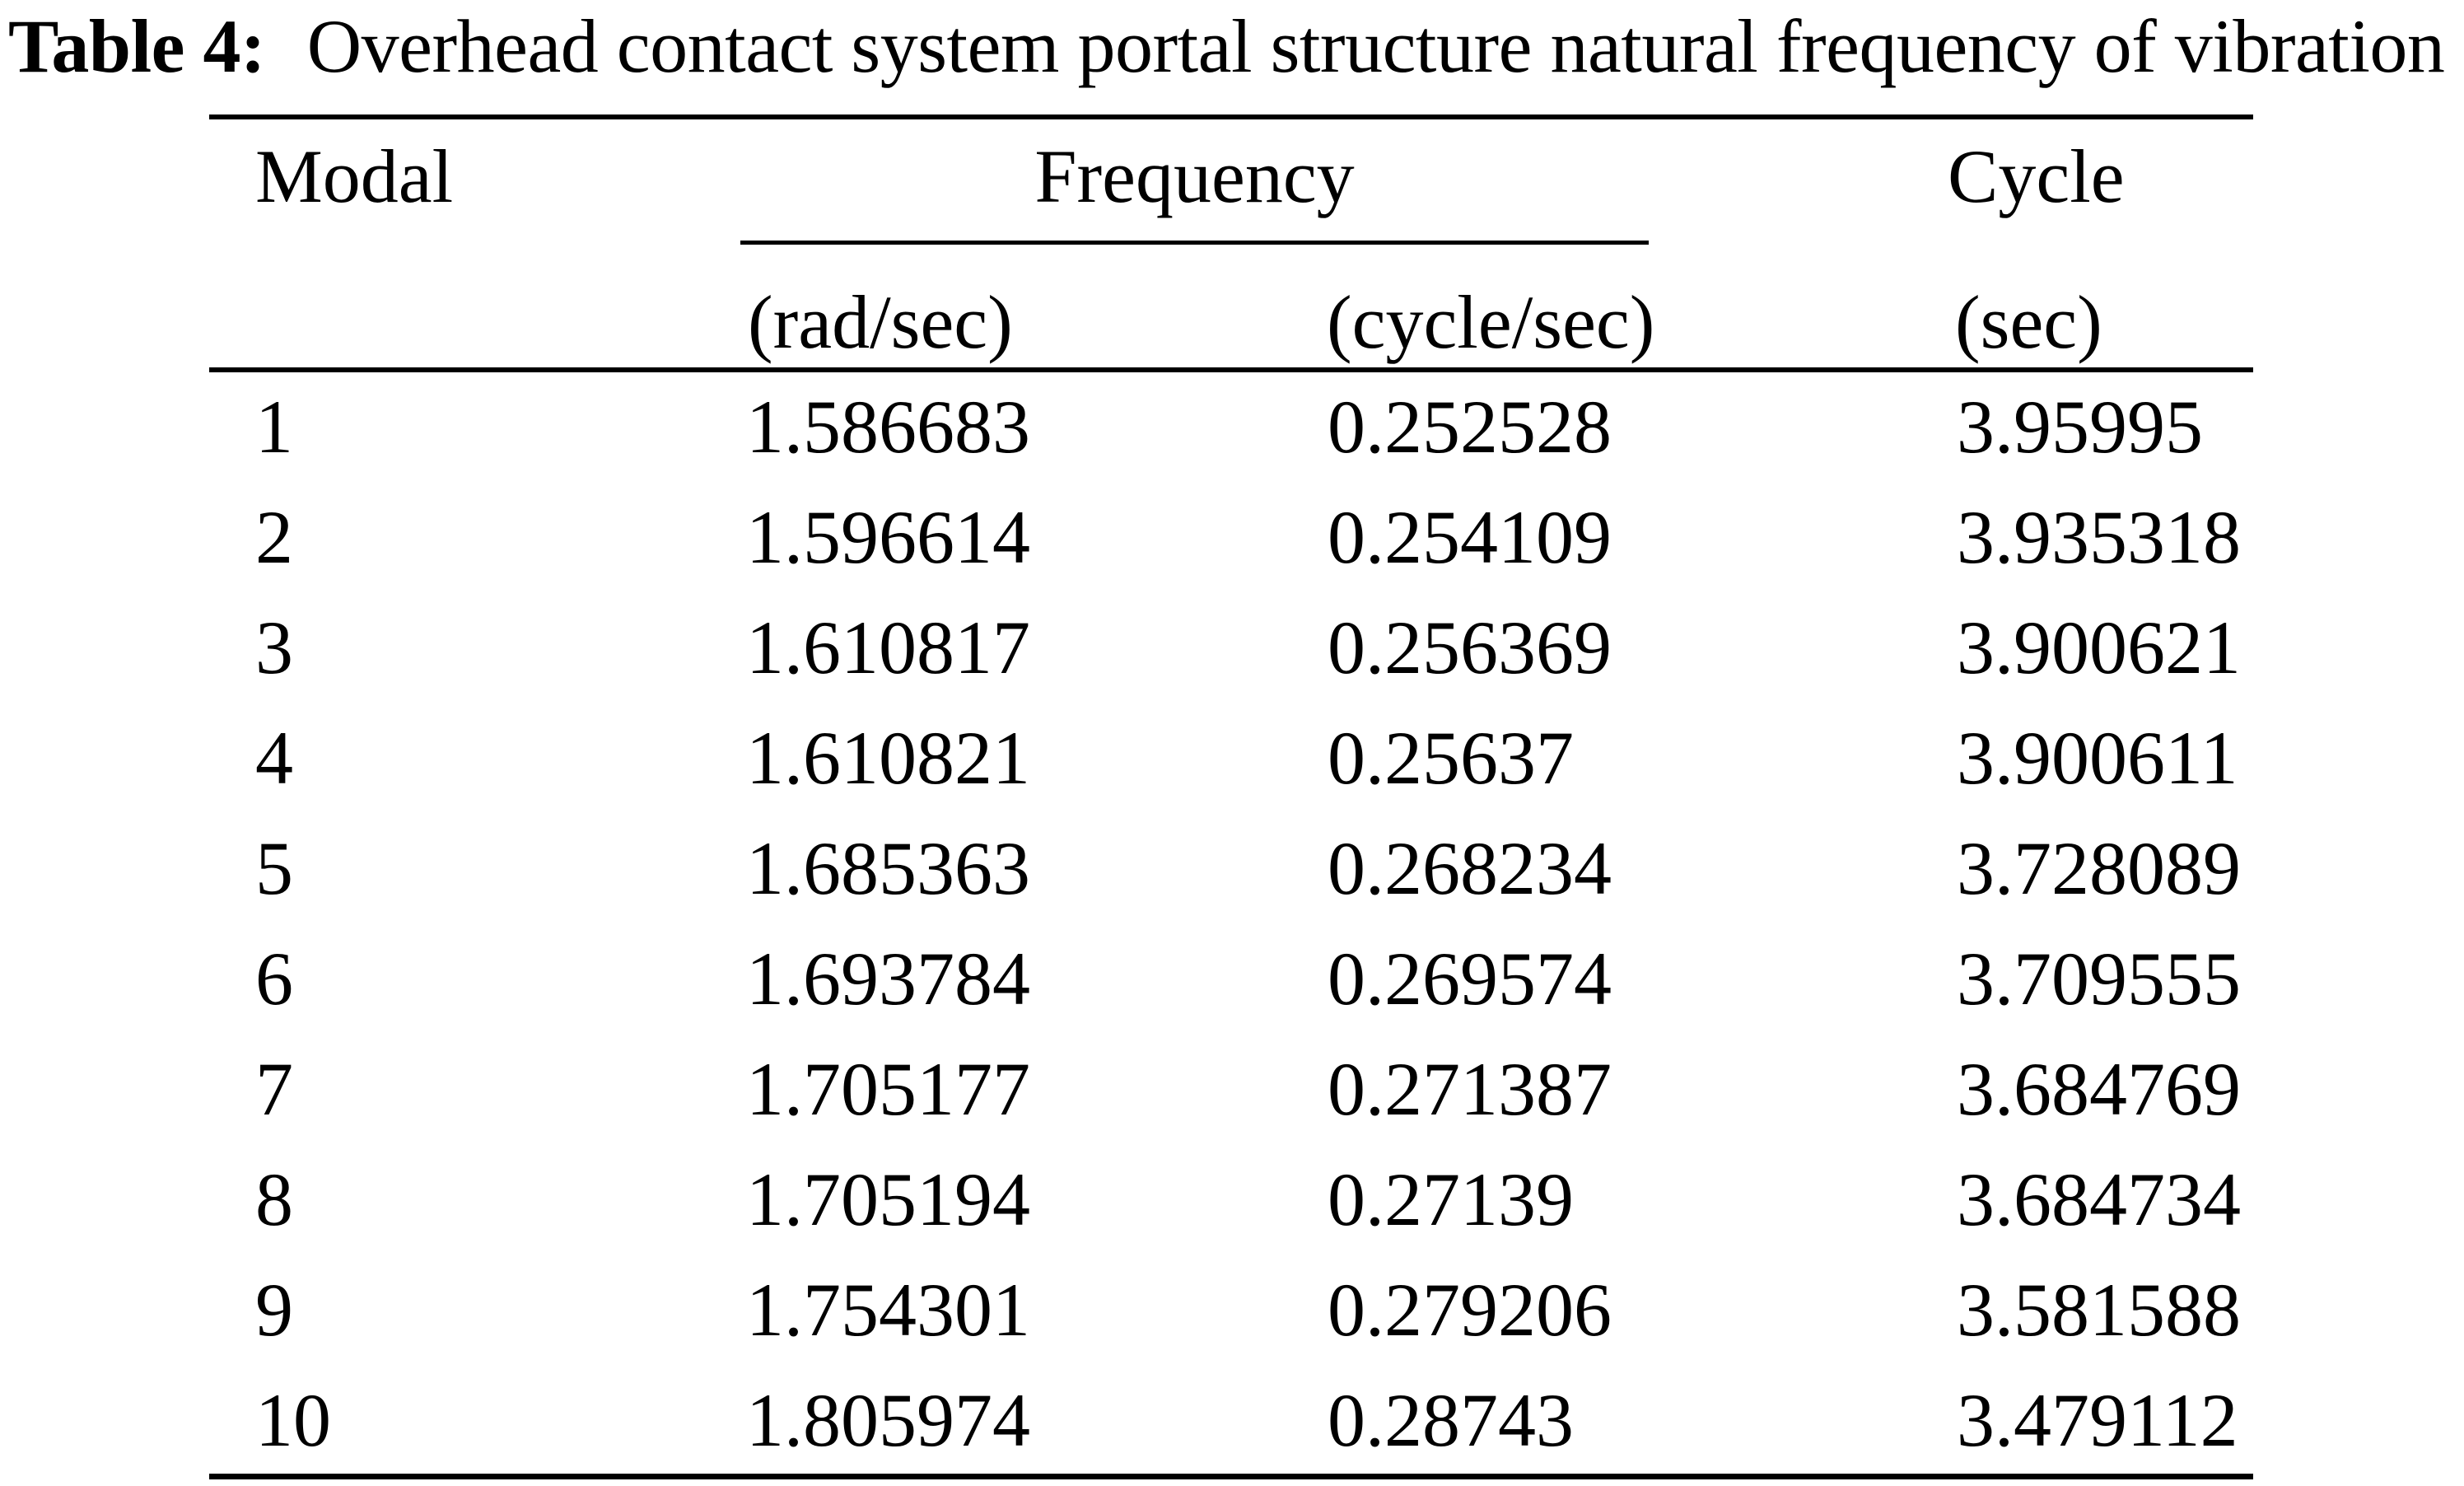 The width and height of the screenshot is (2464, 1486). What do you see at coordinates (1231, 1310) in the screenshot?
I see `table-row: 9 1.754301 0.279206 3.581588` at bounding box center [1231, 1310].